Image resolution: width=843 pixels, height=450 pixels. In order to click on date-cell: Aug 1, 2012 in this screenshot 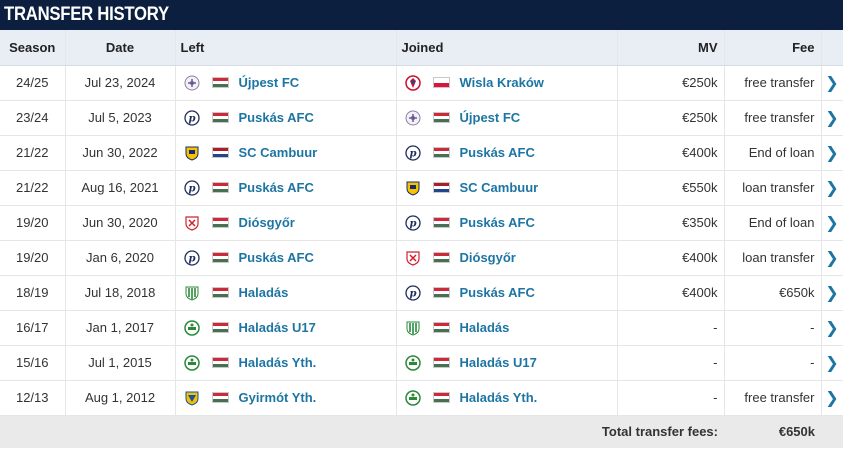, I will do `click(120, 398)`.